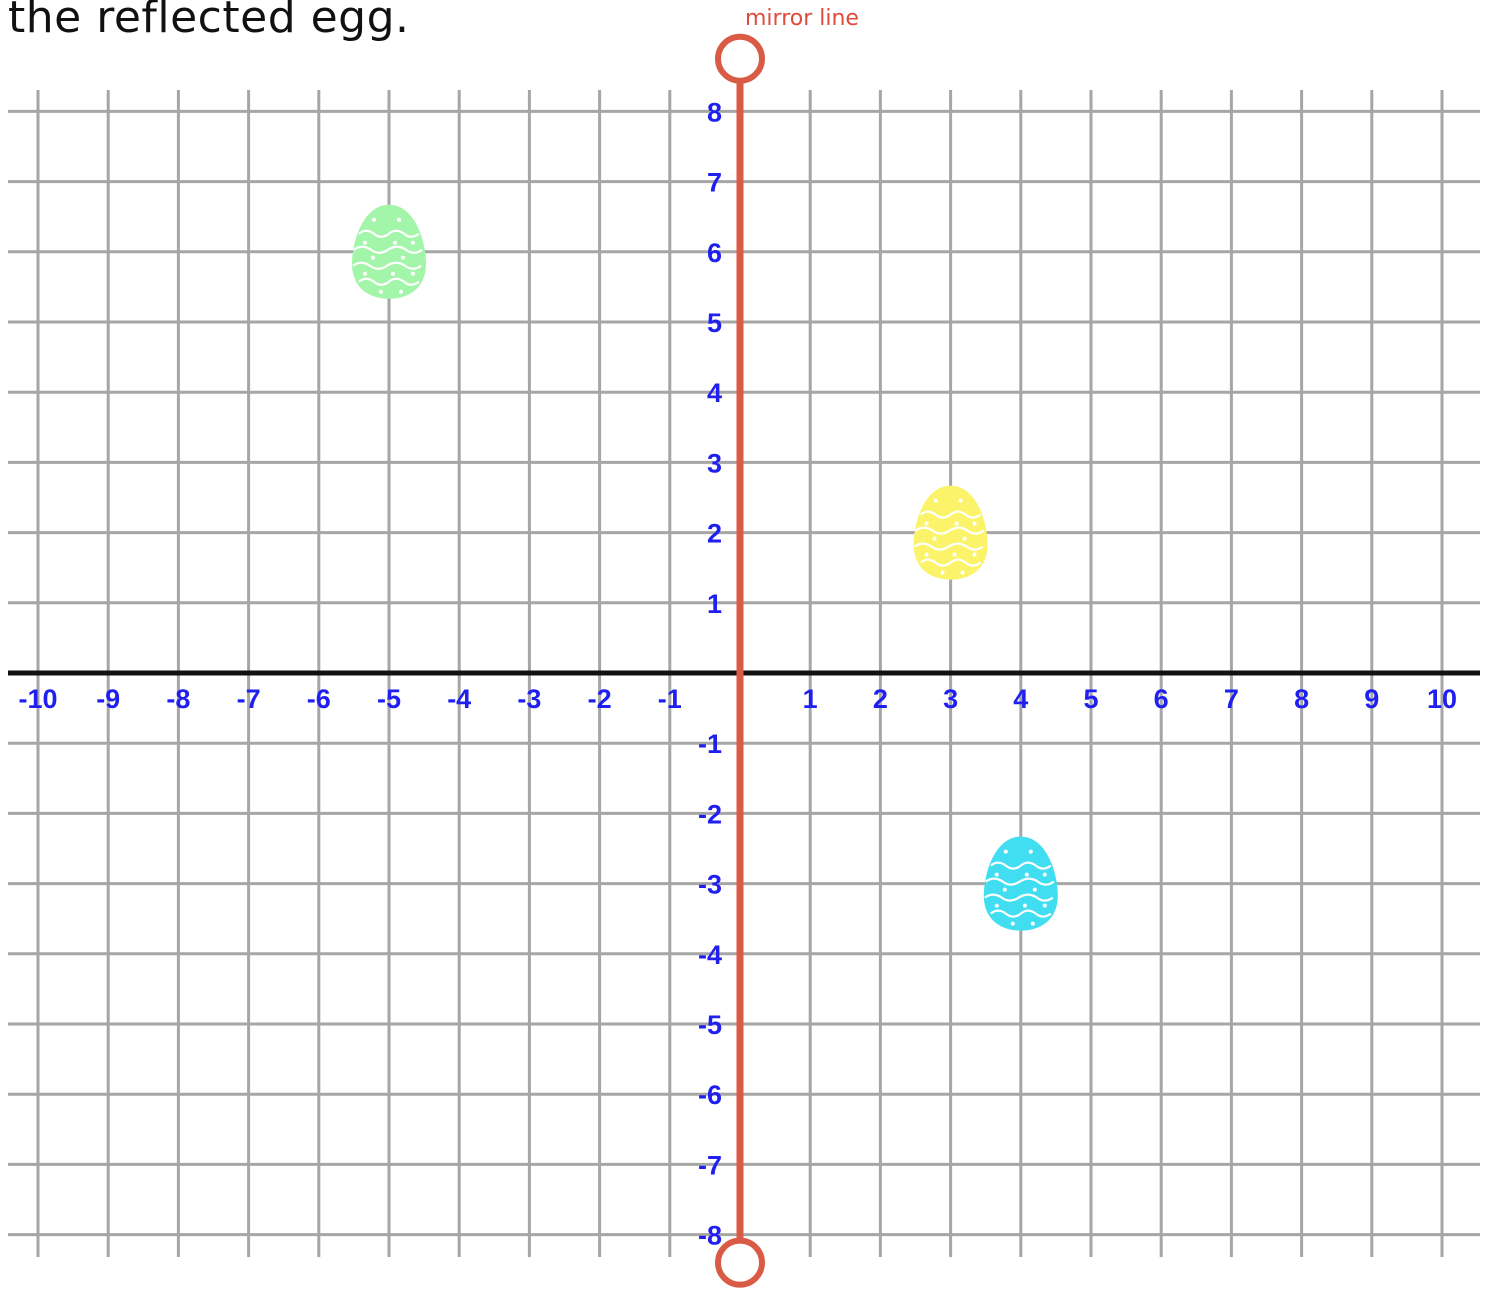  I want to click on y-tick-label: -8, so click(710, 1236).